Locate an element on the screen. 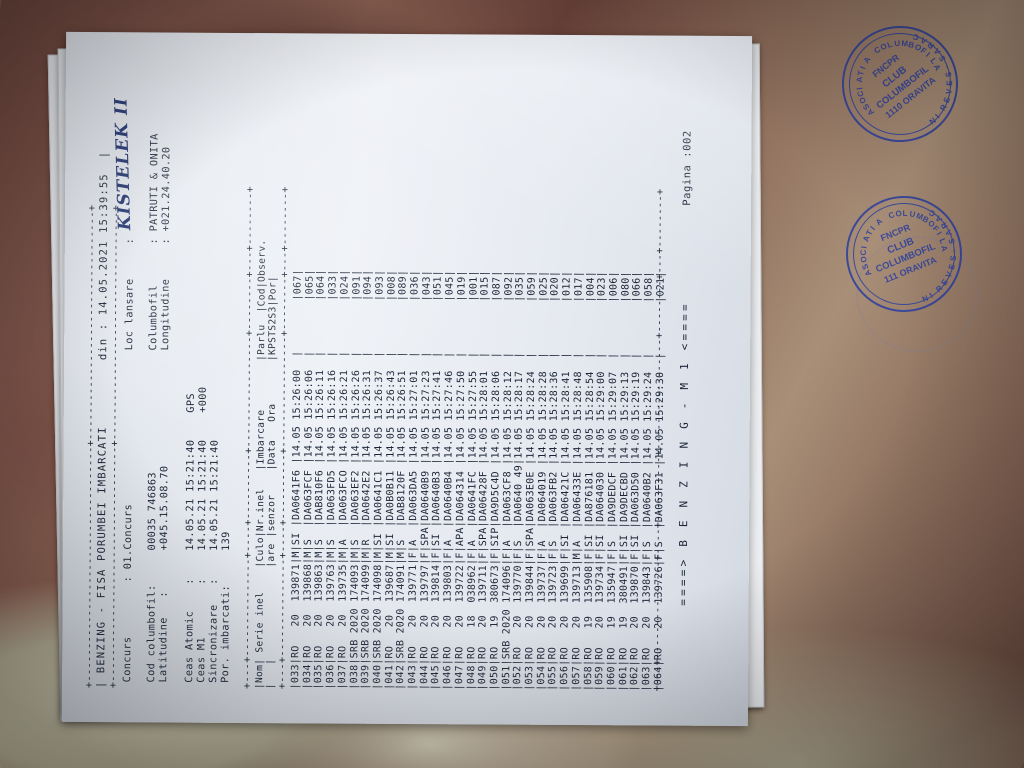 Image resolution: width=1024 pixels, height=768 pixels. ceas-atomic-value: 14.05.21 15:21:40 is located at coordinates (190, 495).